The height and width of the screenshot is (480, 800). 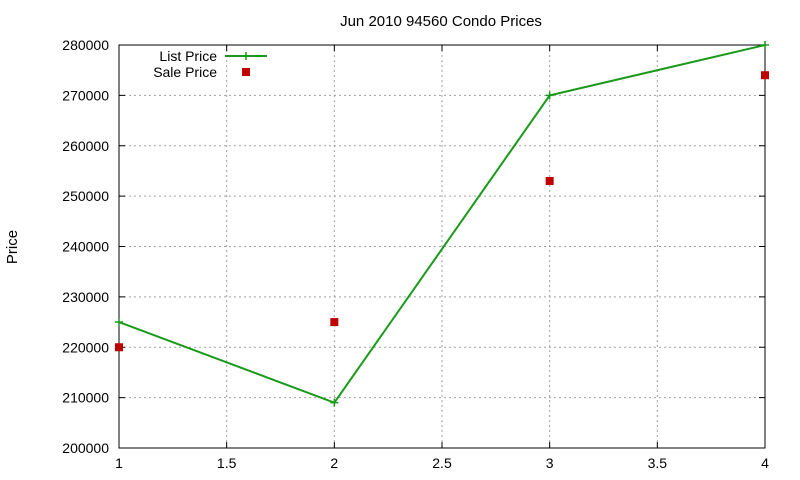 What do you see at coordinates (85, 196) in the screenshot?
I see `y-tick-label: 250000` at bounding box center [85, 196].